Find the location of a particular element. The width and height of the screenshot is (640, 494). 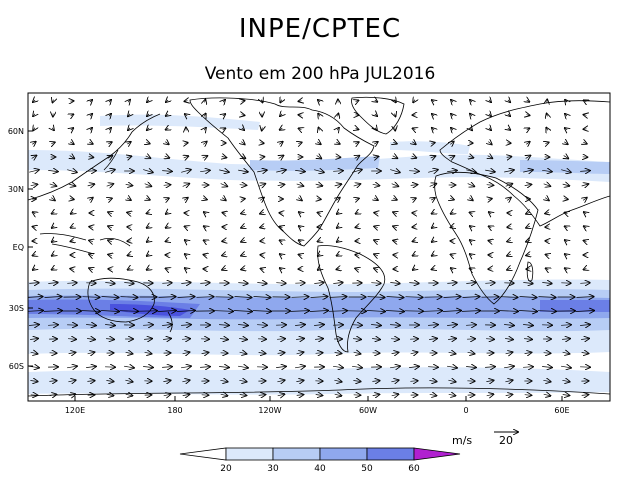

lon-label-180: 180 is located at coordinates (174, 410).